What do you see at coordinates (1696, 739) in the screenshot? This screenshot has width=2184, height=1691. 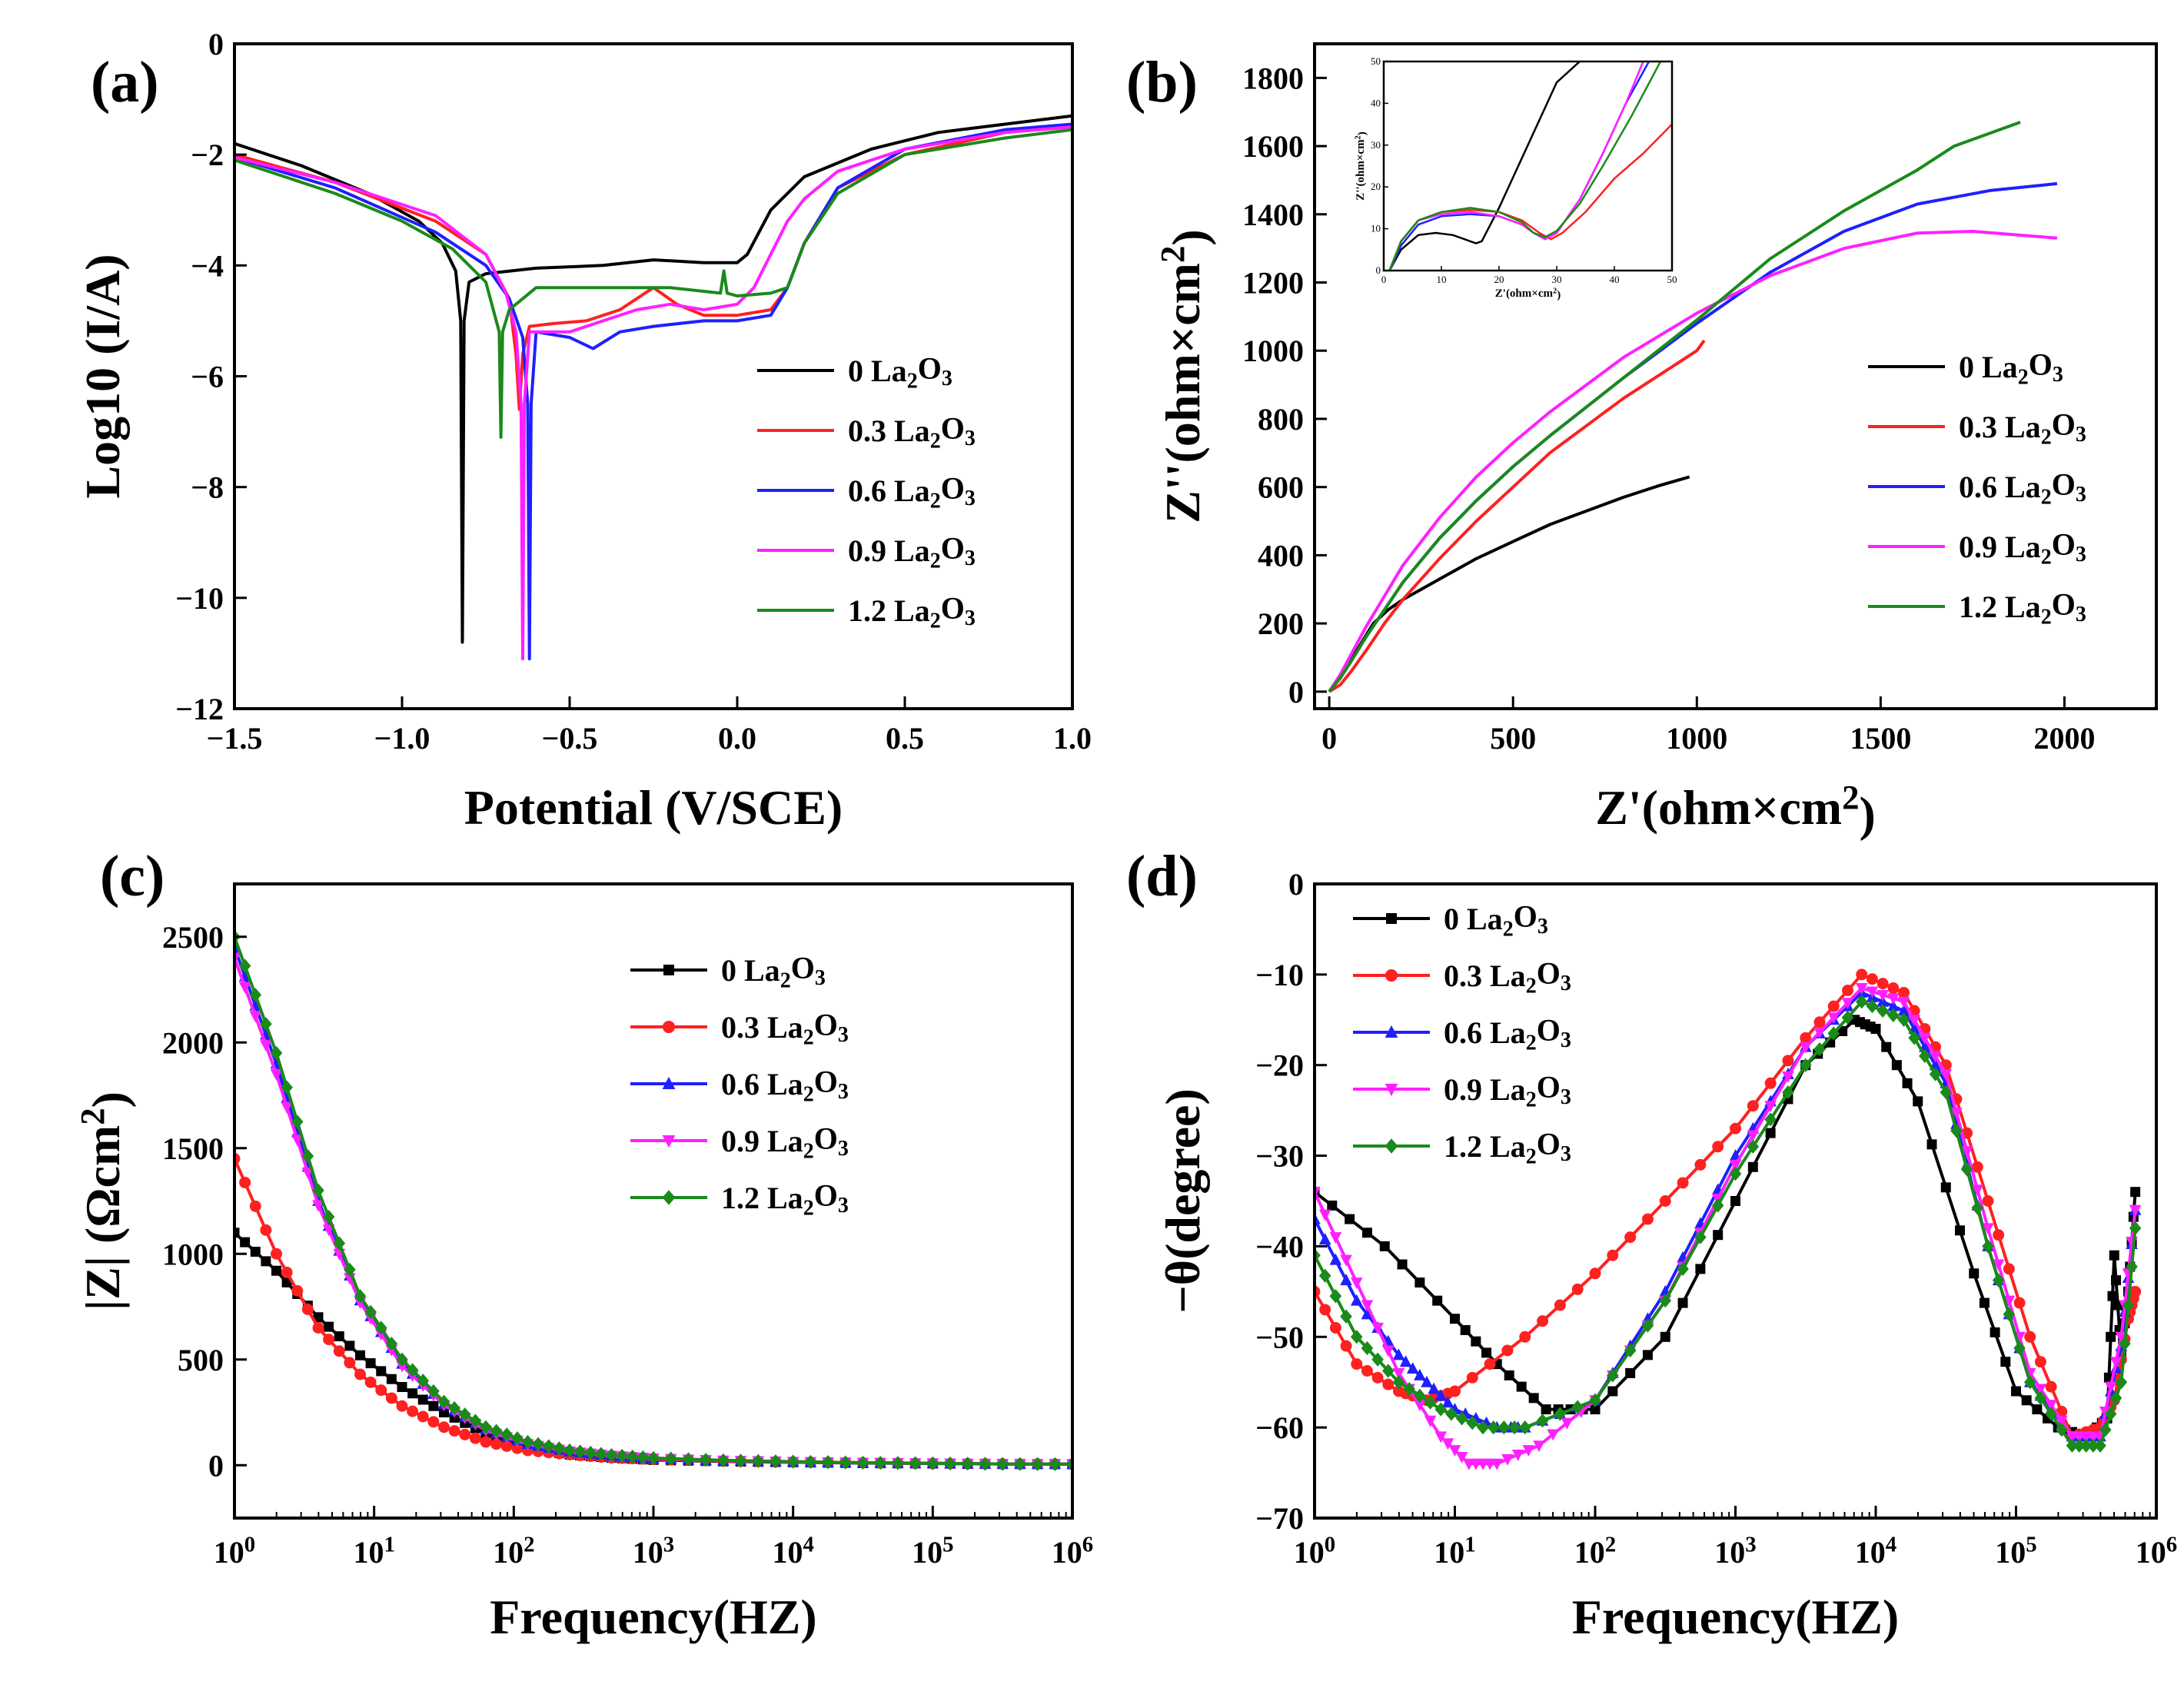 I see `x-tick-label: 1000` at bounding box center [1696, 739].